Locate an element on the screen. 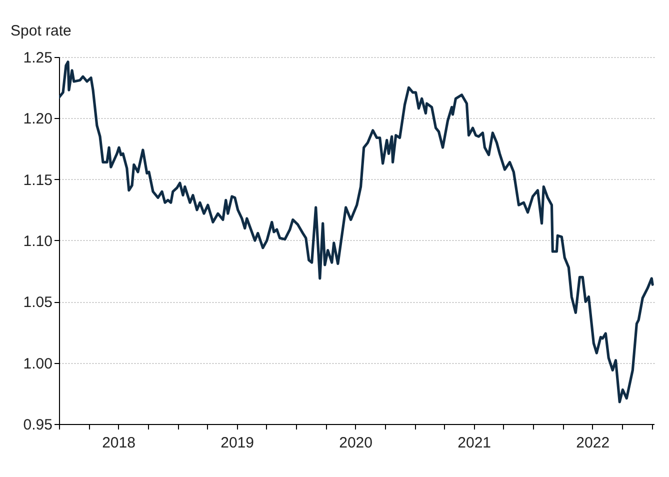 The image size is (669, 477). y-tick-label: 1.15 is located at coordinates (37, 180).